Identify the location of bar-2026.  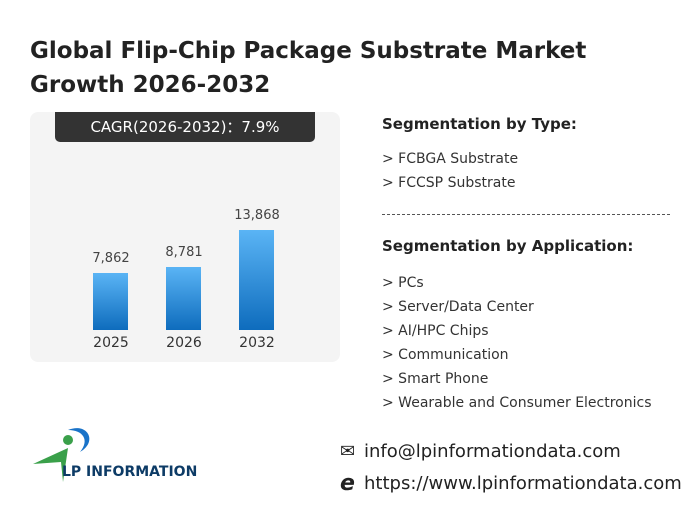
(183, 298).